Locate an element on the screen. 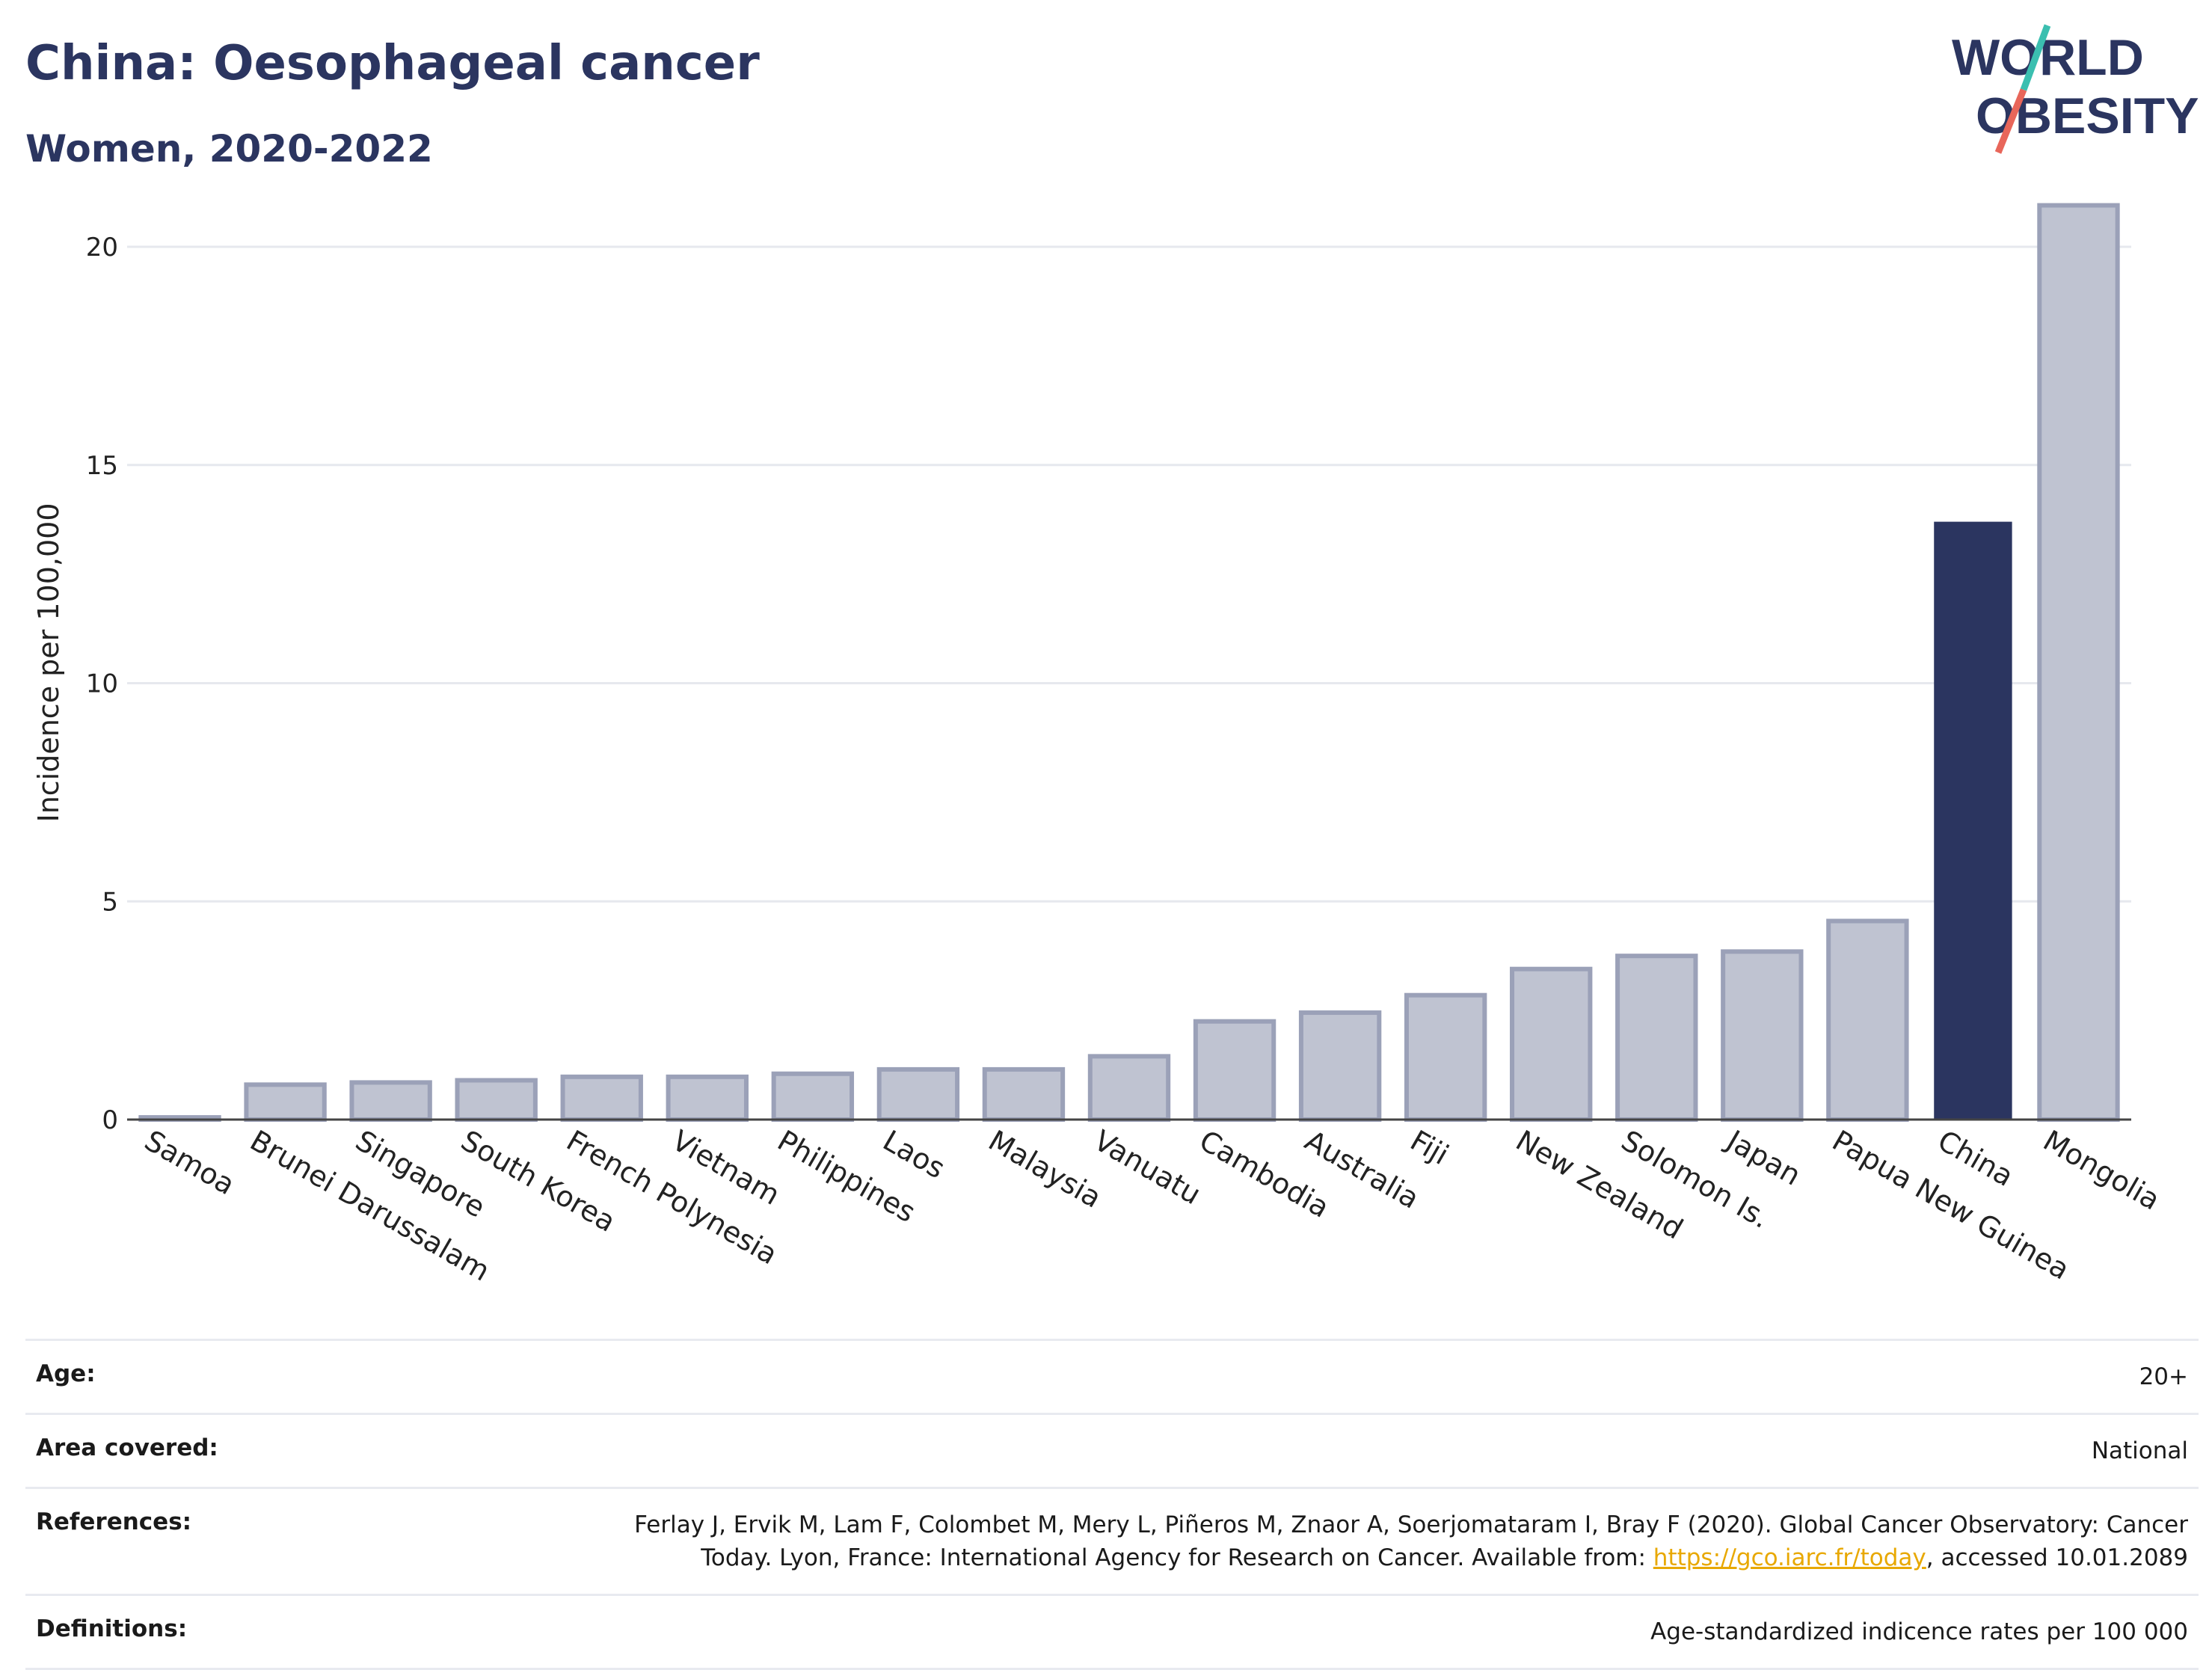  x-tick-label: Samoa is located at coordinates (189, 1163).